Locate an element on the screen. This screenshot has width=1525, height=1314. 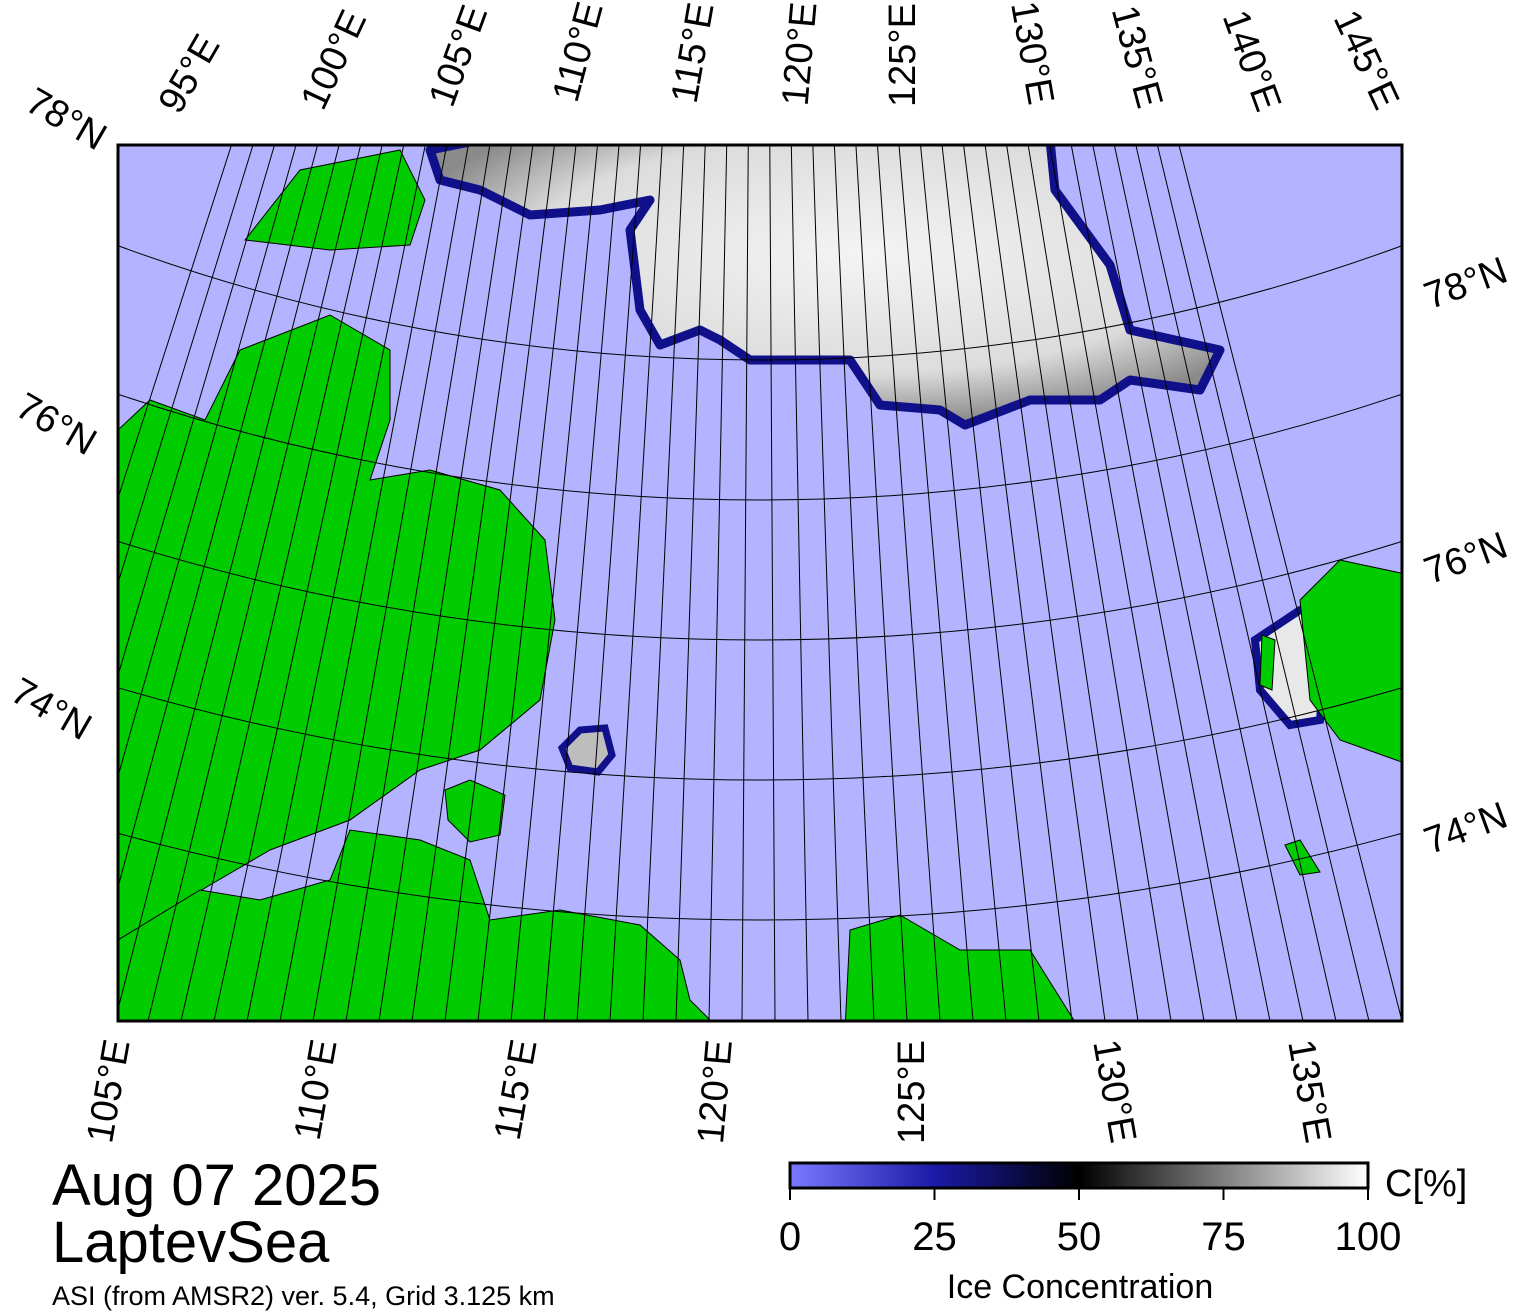
colorbar-unit: C[%] is located at coordinates (1426, 1184).